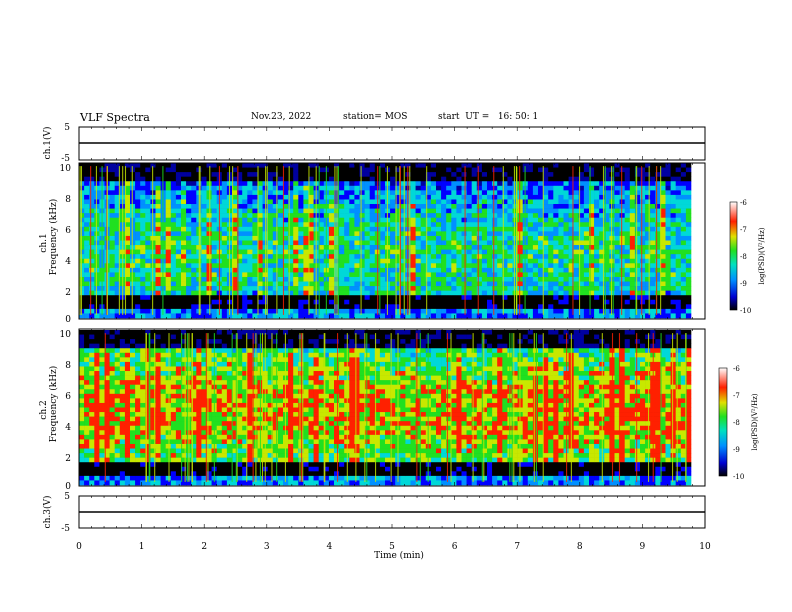 The width and height of the screenshot is (792, 612). What do you see at coordinates (705, 547) in the screenshot?
I see `xtick-10: 10` at bounding box center [705, 547].